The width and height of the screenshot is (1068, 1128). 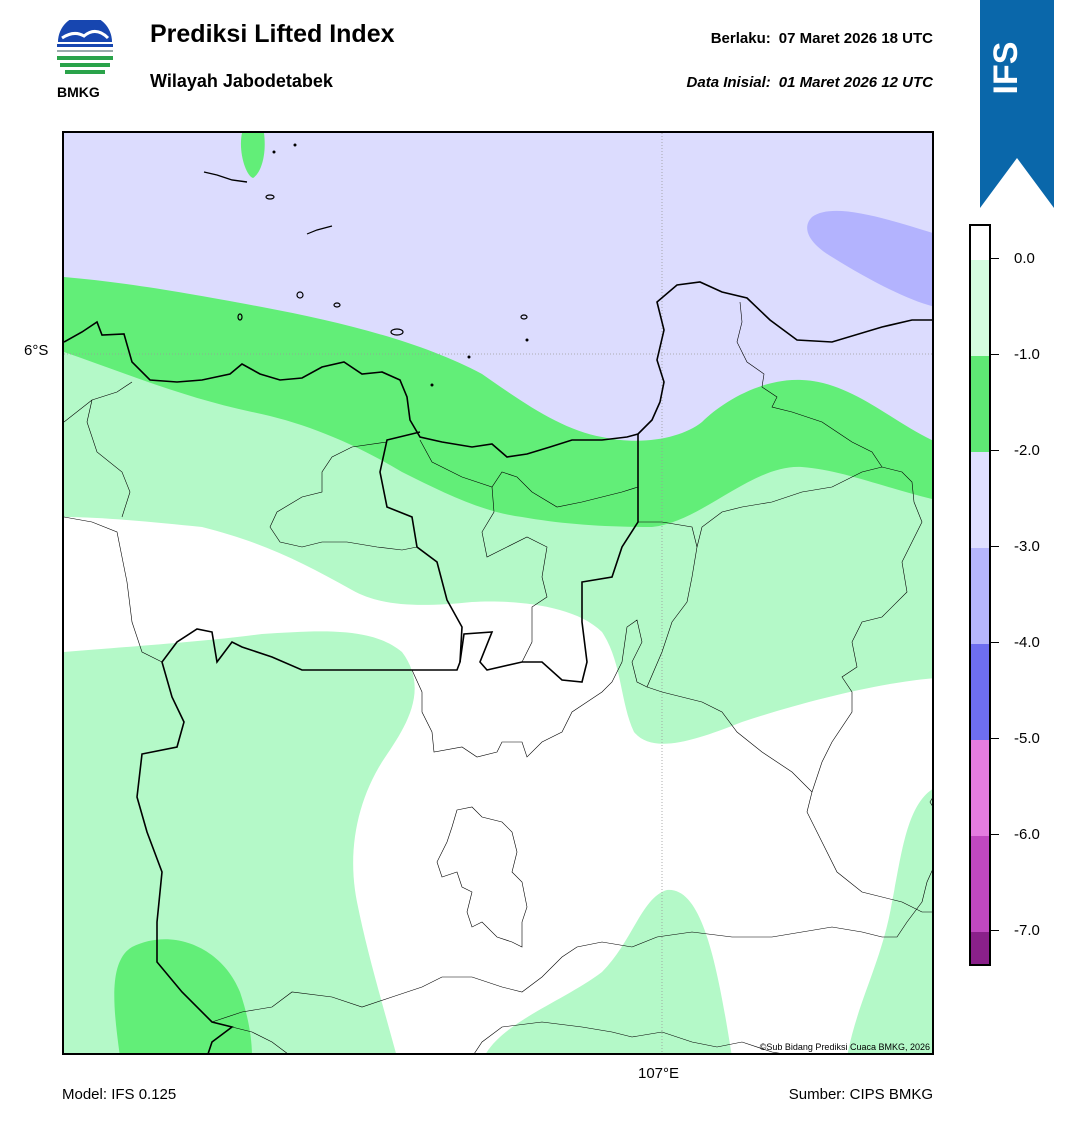 I want to click on ifs-ribbon, so click(x=1017, y=104).